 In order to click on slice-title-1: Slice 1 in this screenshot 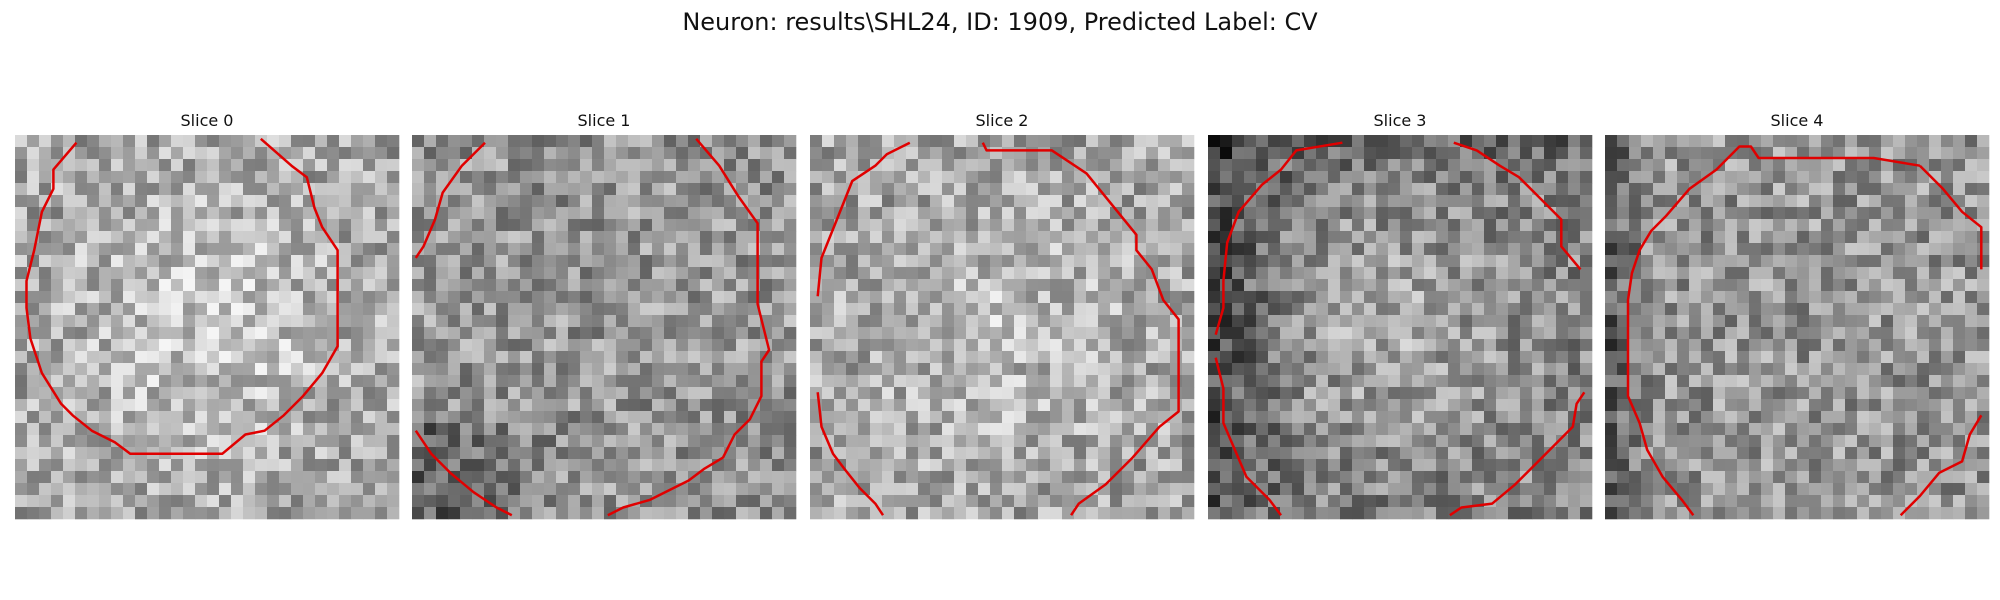, I will do `click(604, 120)`.